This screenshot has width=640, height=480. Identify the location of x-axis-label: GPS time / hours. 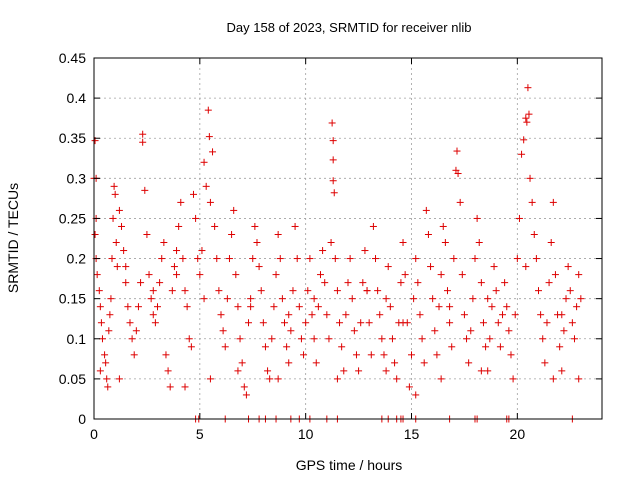
(349, 465).